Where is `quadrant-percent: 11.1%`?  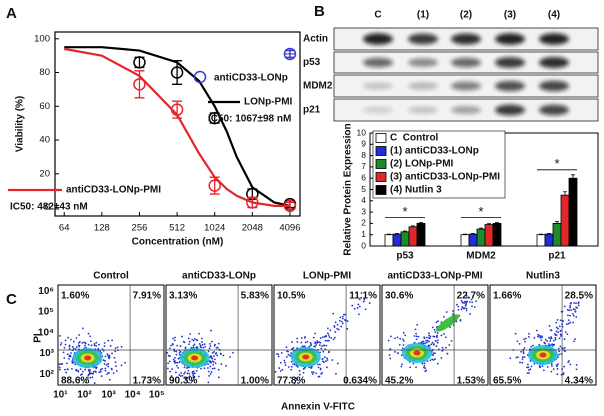 quadrant-percent: 11.1% is located at coordinates (363, 296).